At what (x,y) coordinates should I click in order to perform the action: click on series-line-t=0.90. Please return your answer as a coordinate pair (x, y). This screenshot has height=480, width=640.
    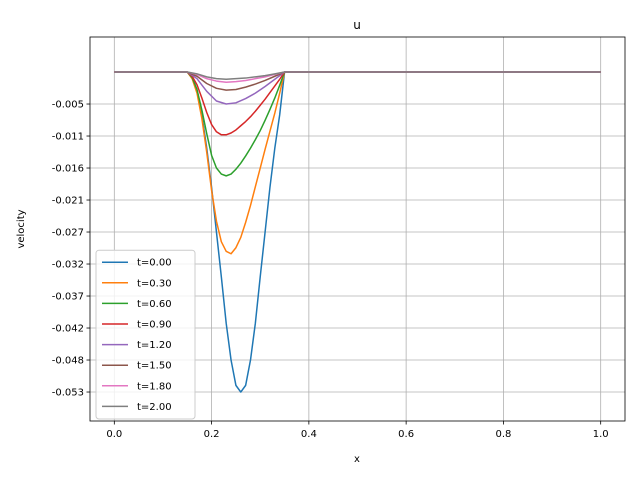
    Looking at the image, I should click on (357, 103).